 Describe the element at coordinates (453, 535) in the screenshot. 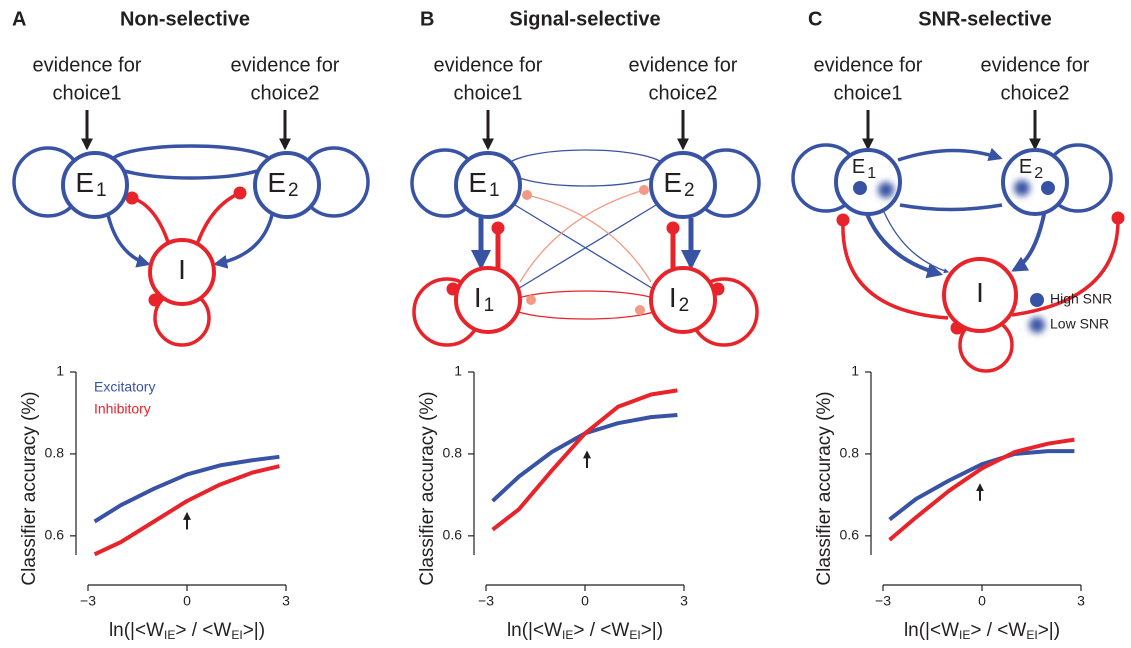

I see `y-tick-label: 0.6` at that location.